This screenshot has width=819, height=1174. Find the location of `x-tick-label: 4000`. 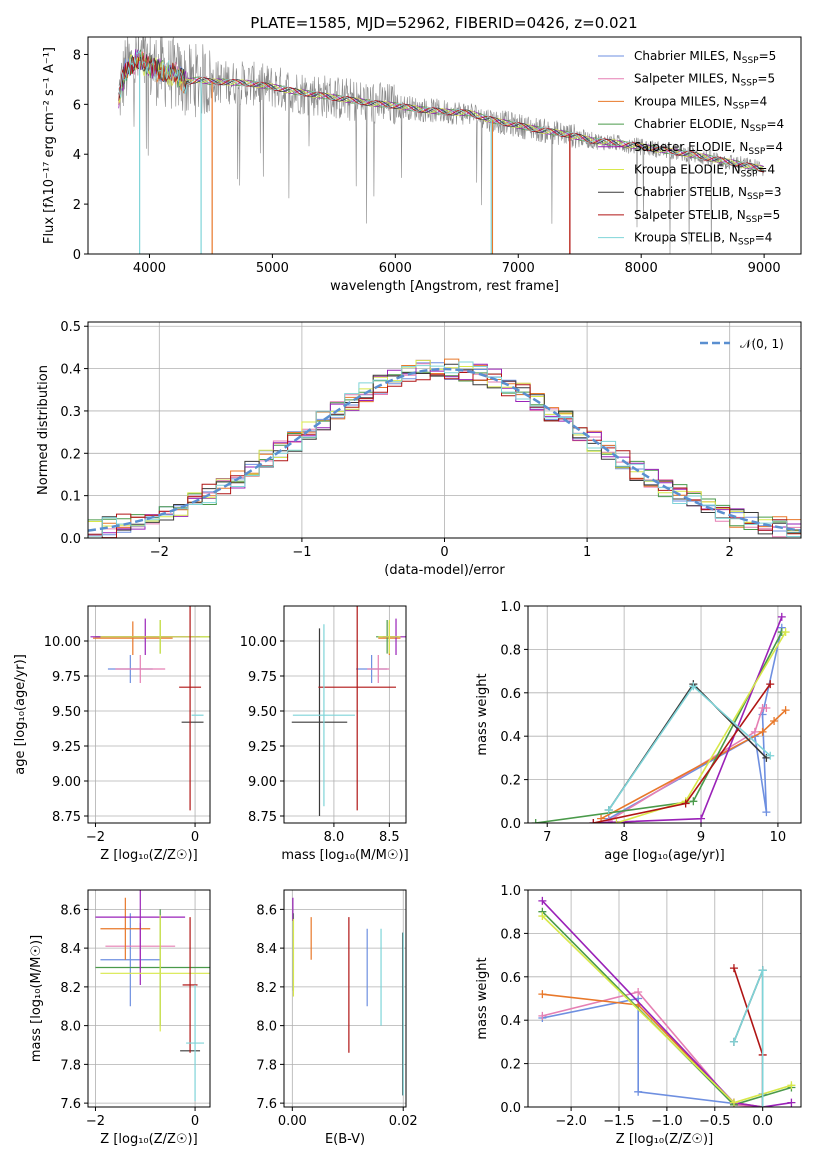

x-tick-label: 4000 is located at coordinates (149, 268).